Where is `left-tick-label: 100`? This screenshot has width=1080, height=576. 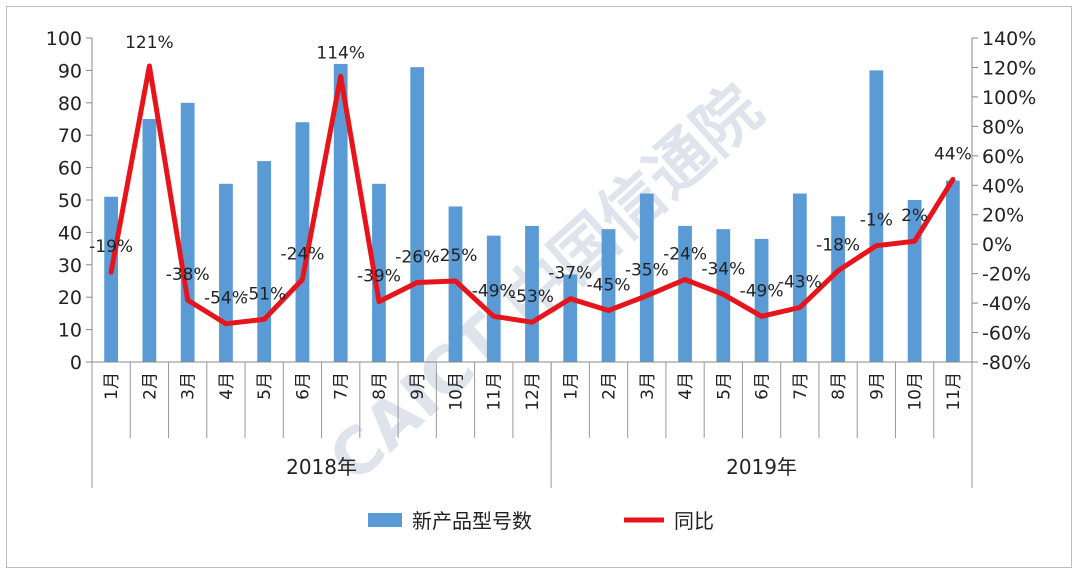 left-tick-label: 100 is located at coordinates (64, 39).